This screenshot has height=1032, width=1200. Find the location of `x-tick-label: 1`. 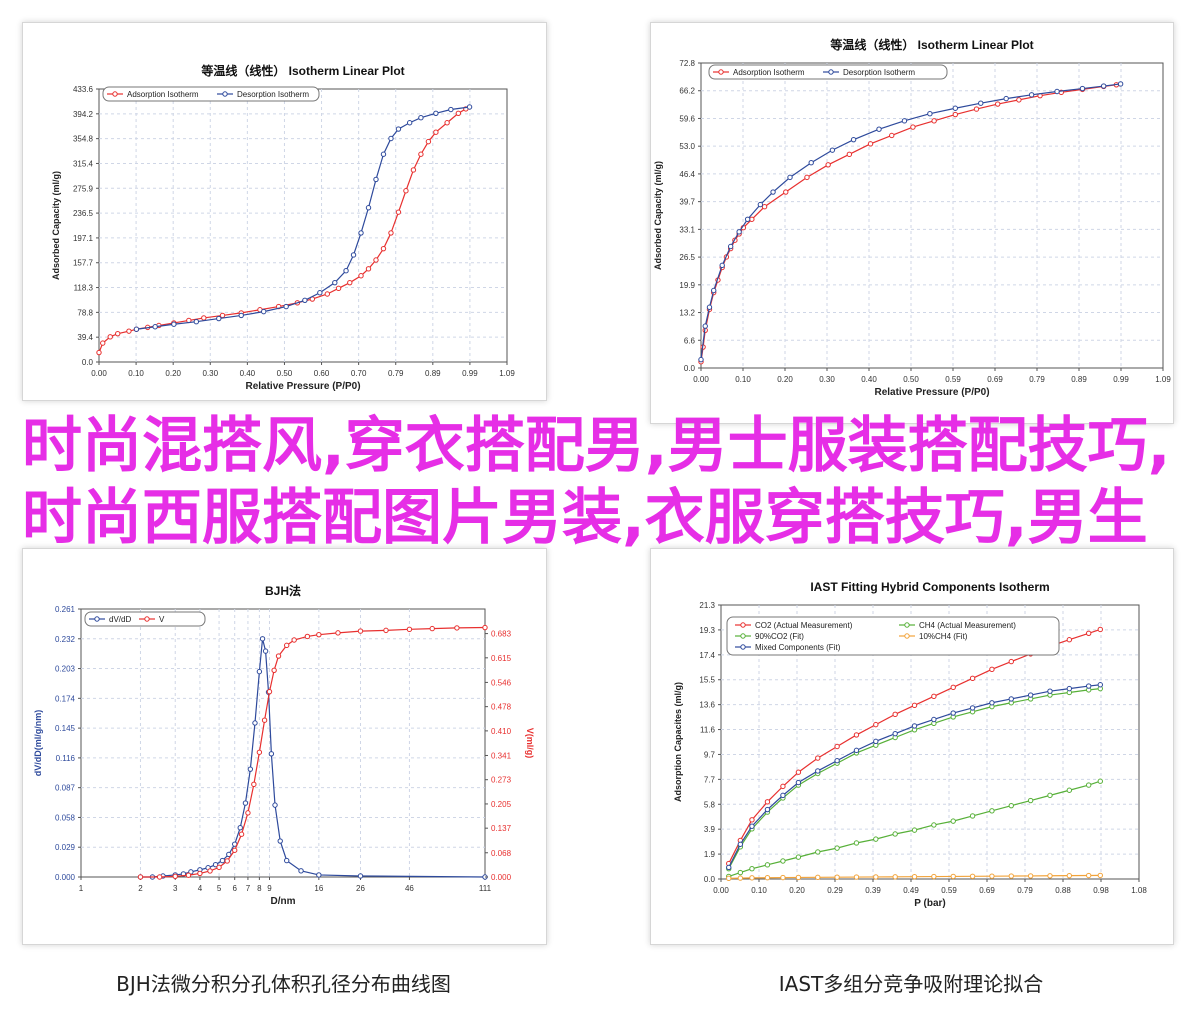

x-tick-label: 1 is located at coordinates (81, 888).